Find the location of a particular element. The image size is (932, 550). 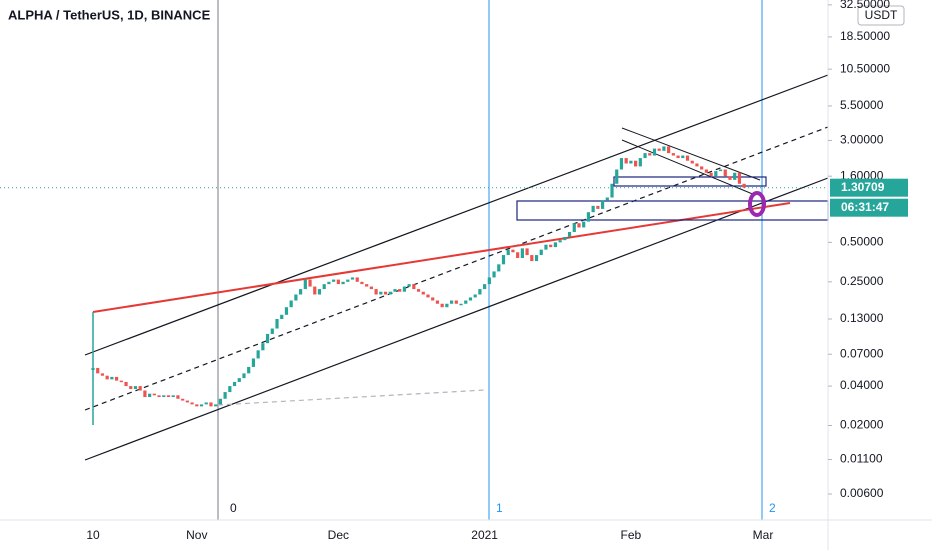

y-tick-label: 32.50000 is located at coordinates (865, 5).